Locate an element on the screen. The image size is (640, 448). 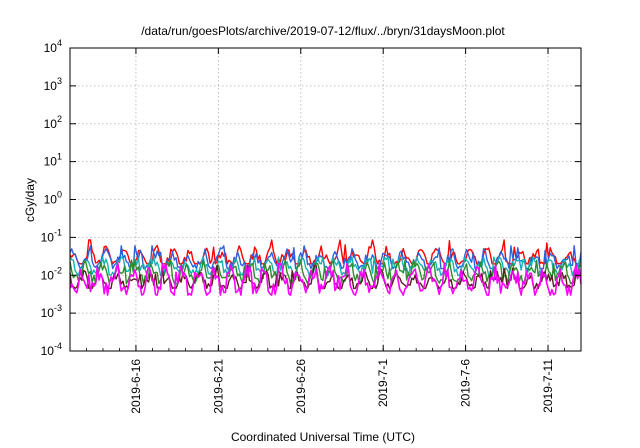
y-tick-label: 10⁻² is located at coordinates (51, 273).